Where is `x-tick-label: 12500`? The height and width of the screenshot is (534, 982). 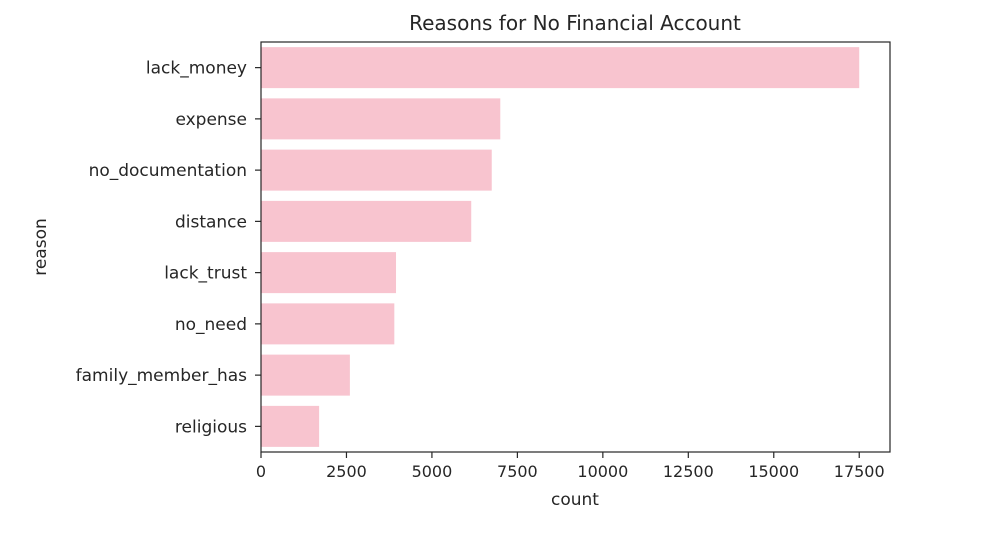 x-tick-label: 12500 is located at coordinates (688, 471).